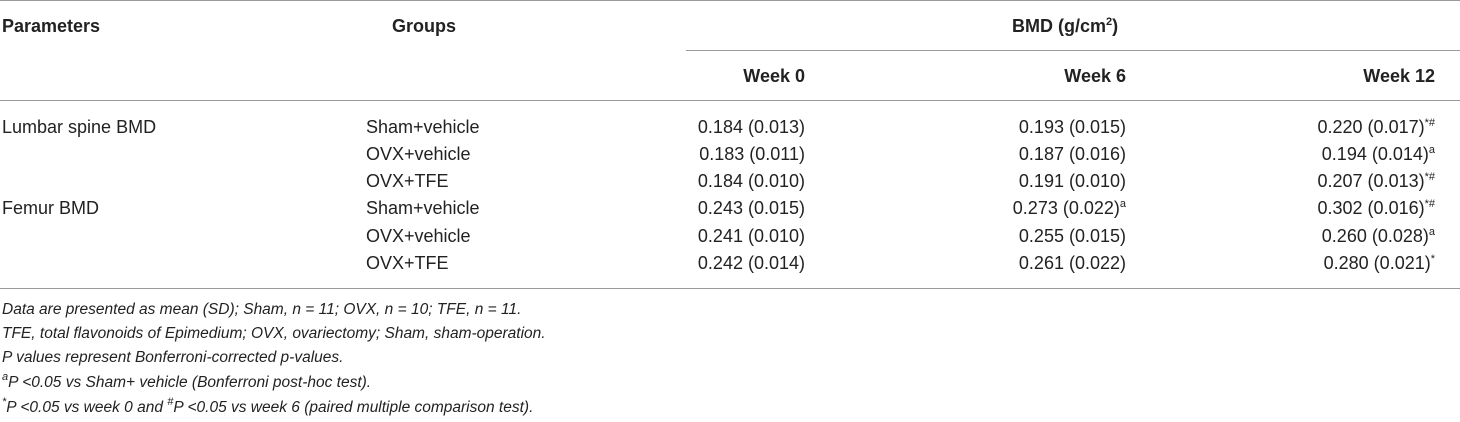 The width and height of the screenshot is (1460, 422). I want to click on row-week12: 0.260 (0.028)a, so click(1335, 236).